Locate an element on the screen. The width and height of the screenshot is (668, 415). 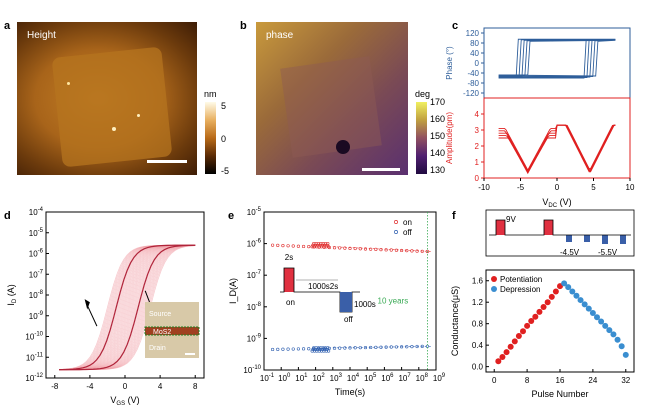
y-tick-label: 10-4 is located at coordinates (36, 212).